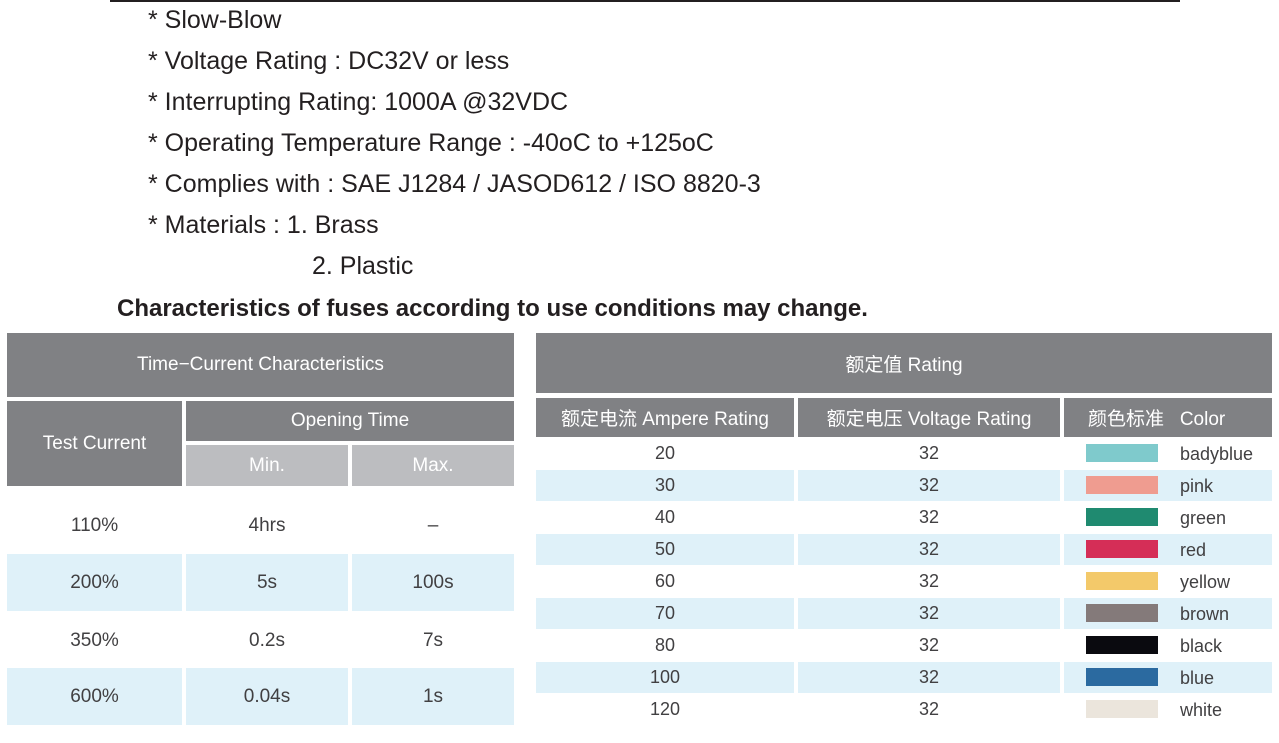 The height and width of the screenshot is (743, 1279). Describe the element at coordinates (267, 582) in the screenshot. I see `table-cell-min: 5s` at that location.